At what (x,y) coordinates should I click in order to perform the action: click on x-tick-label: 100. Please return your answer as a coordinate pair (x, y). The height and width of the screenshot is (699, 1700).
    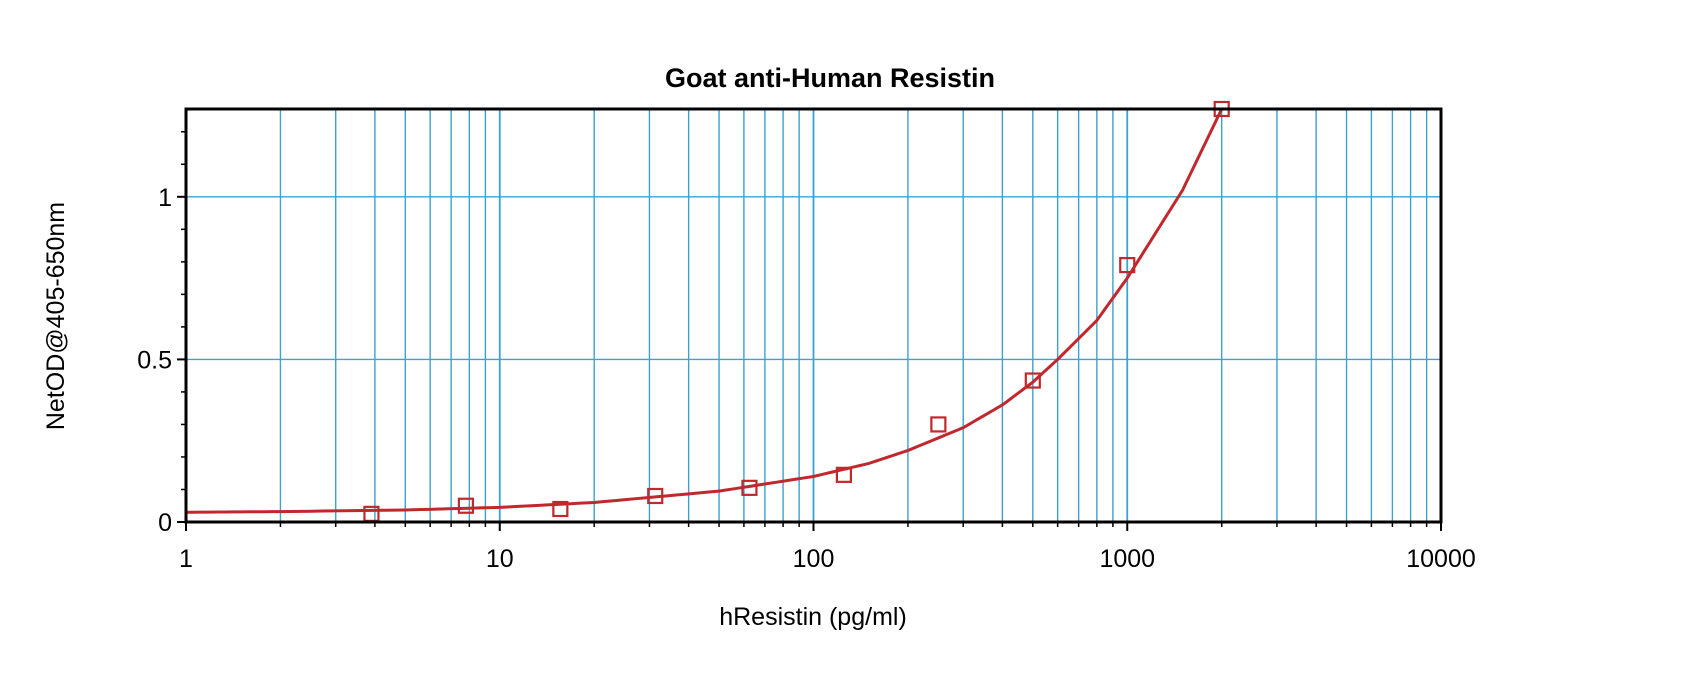
    Looking at the image, I should click on (814, 559).